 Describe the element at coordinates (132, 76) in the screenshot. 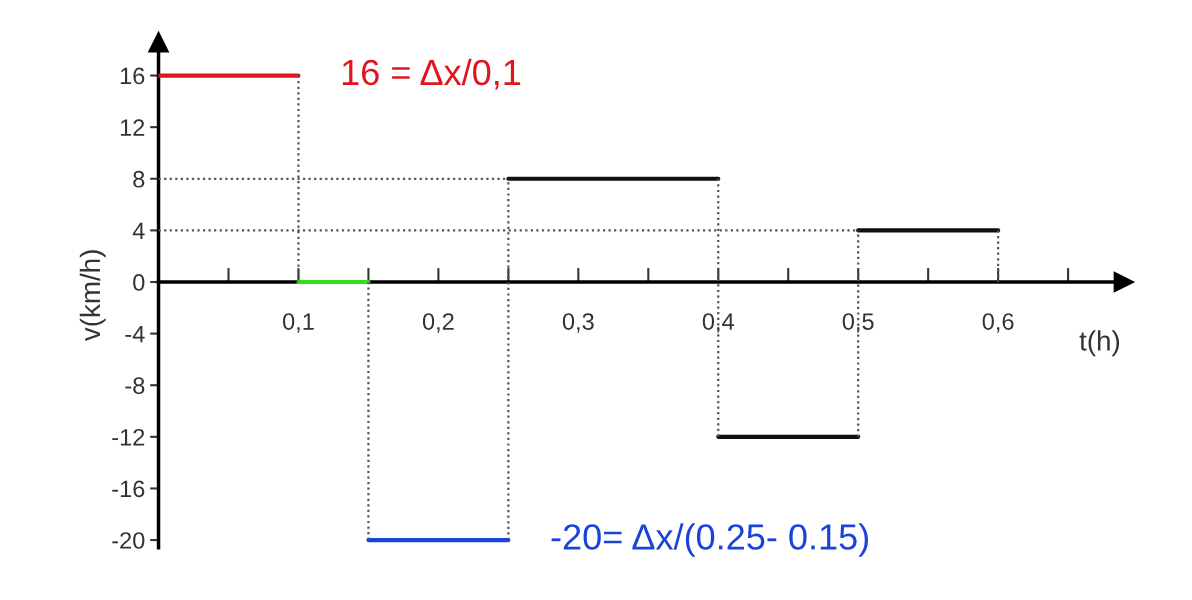

I see `y-tick-label: 16` at that location.